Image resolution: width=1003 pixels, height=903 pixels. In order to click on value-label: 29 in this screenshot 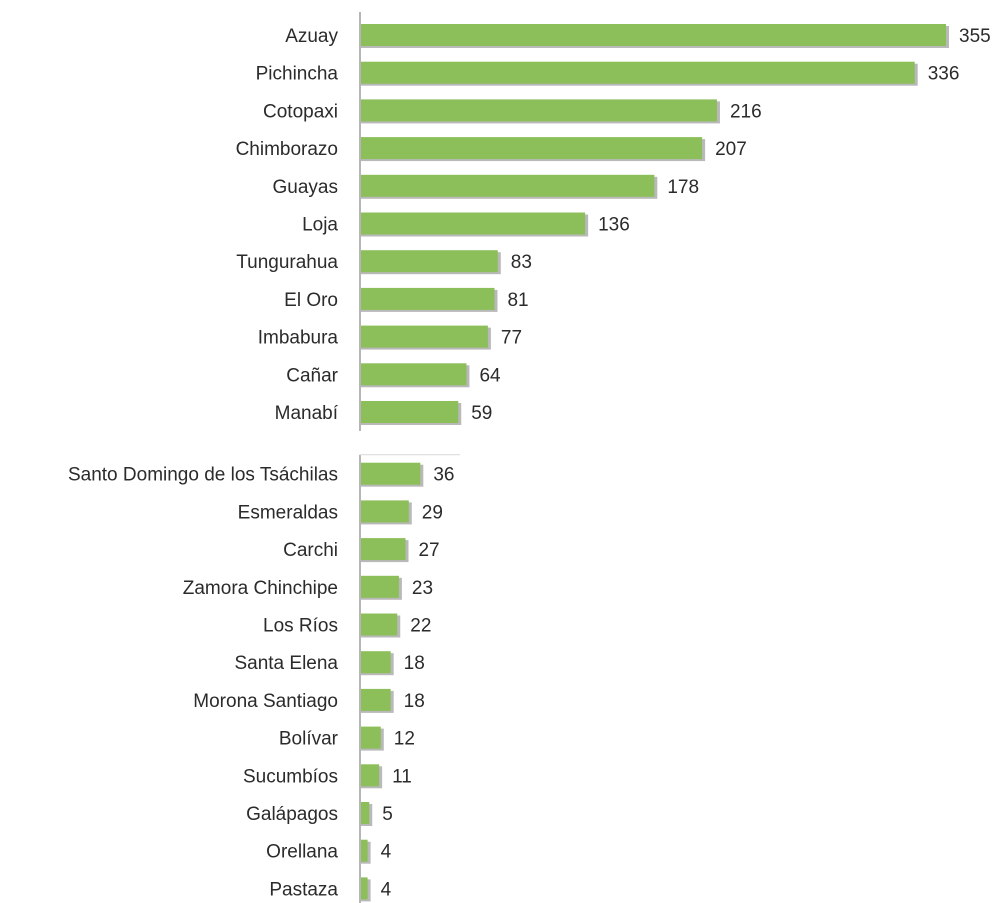, I will do `click(432, 512)`.